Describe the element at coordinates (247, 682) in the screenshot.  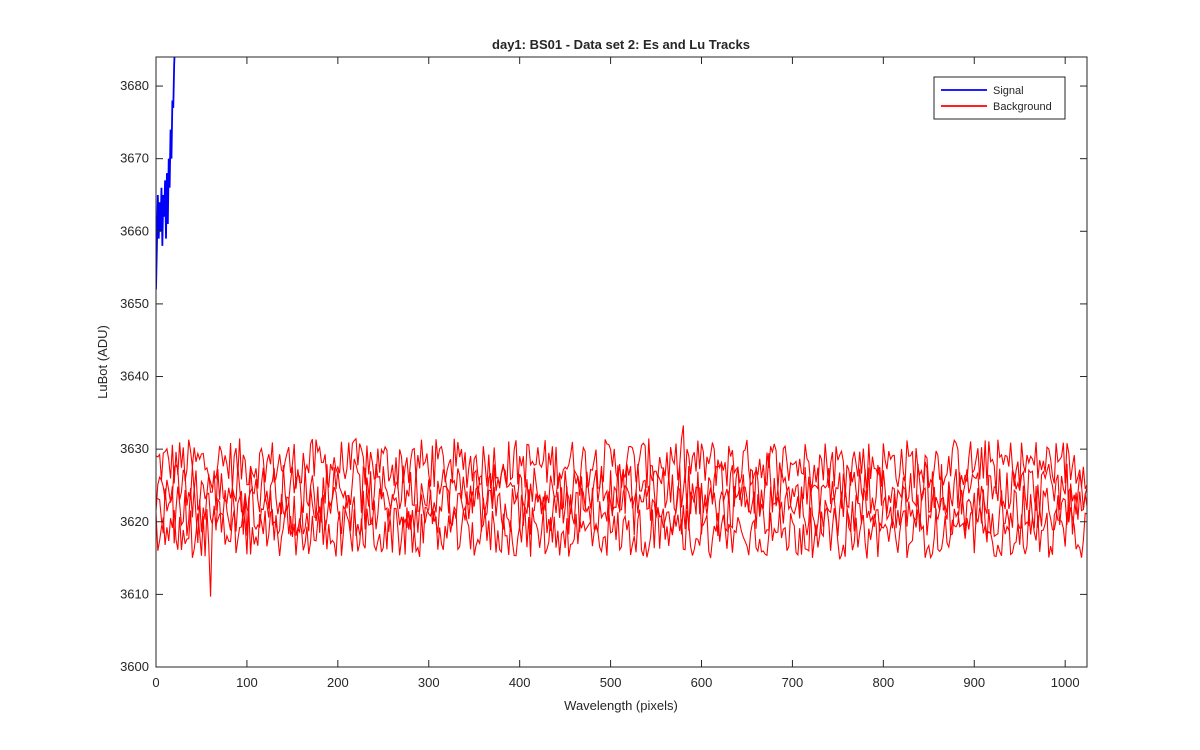
I see `x-tick-label: 100` at that location.